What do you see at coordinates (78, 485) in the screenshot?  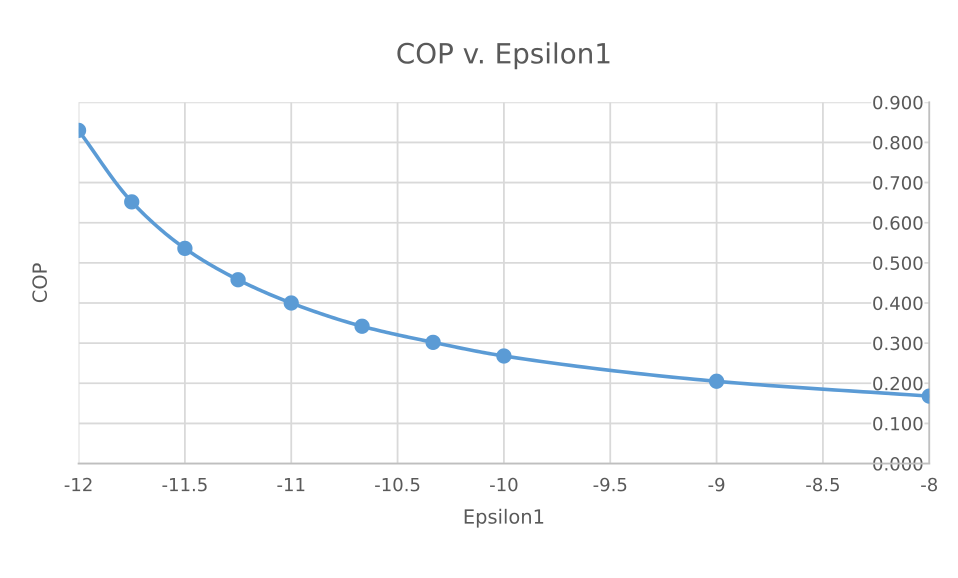 I see `x-tick-label: -12` at bounding box center [78, 485].